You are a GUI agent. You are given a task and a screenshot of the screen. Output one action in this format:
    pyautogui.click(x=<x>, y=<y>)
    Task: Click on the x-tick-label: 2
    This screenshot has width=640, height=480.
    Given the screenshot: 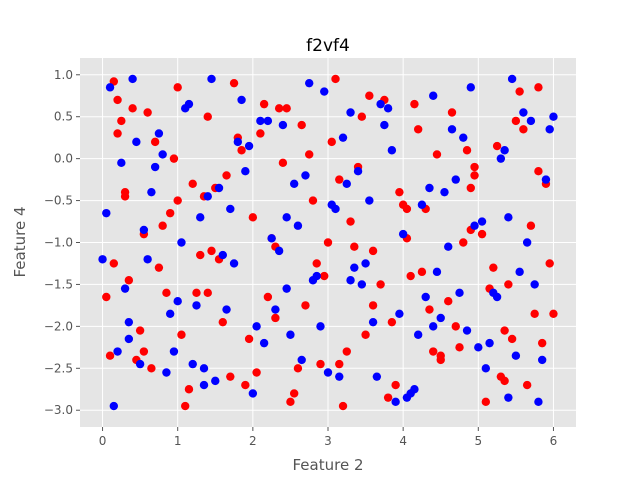 What is the action you would take?
    pyautogui.click(x=253, y=441)
    